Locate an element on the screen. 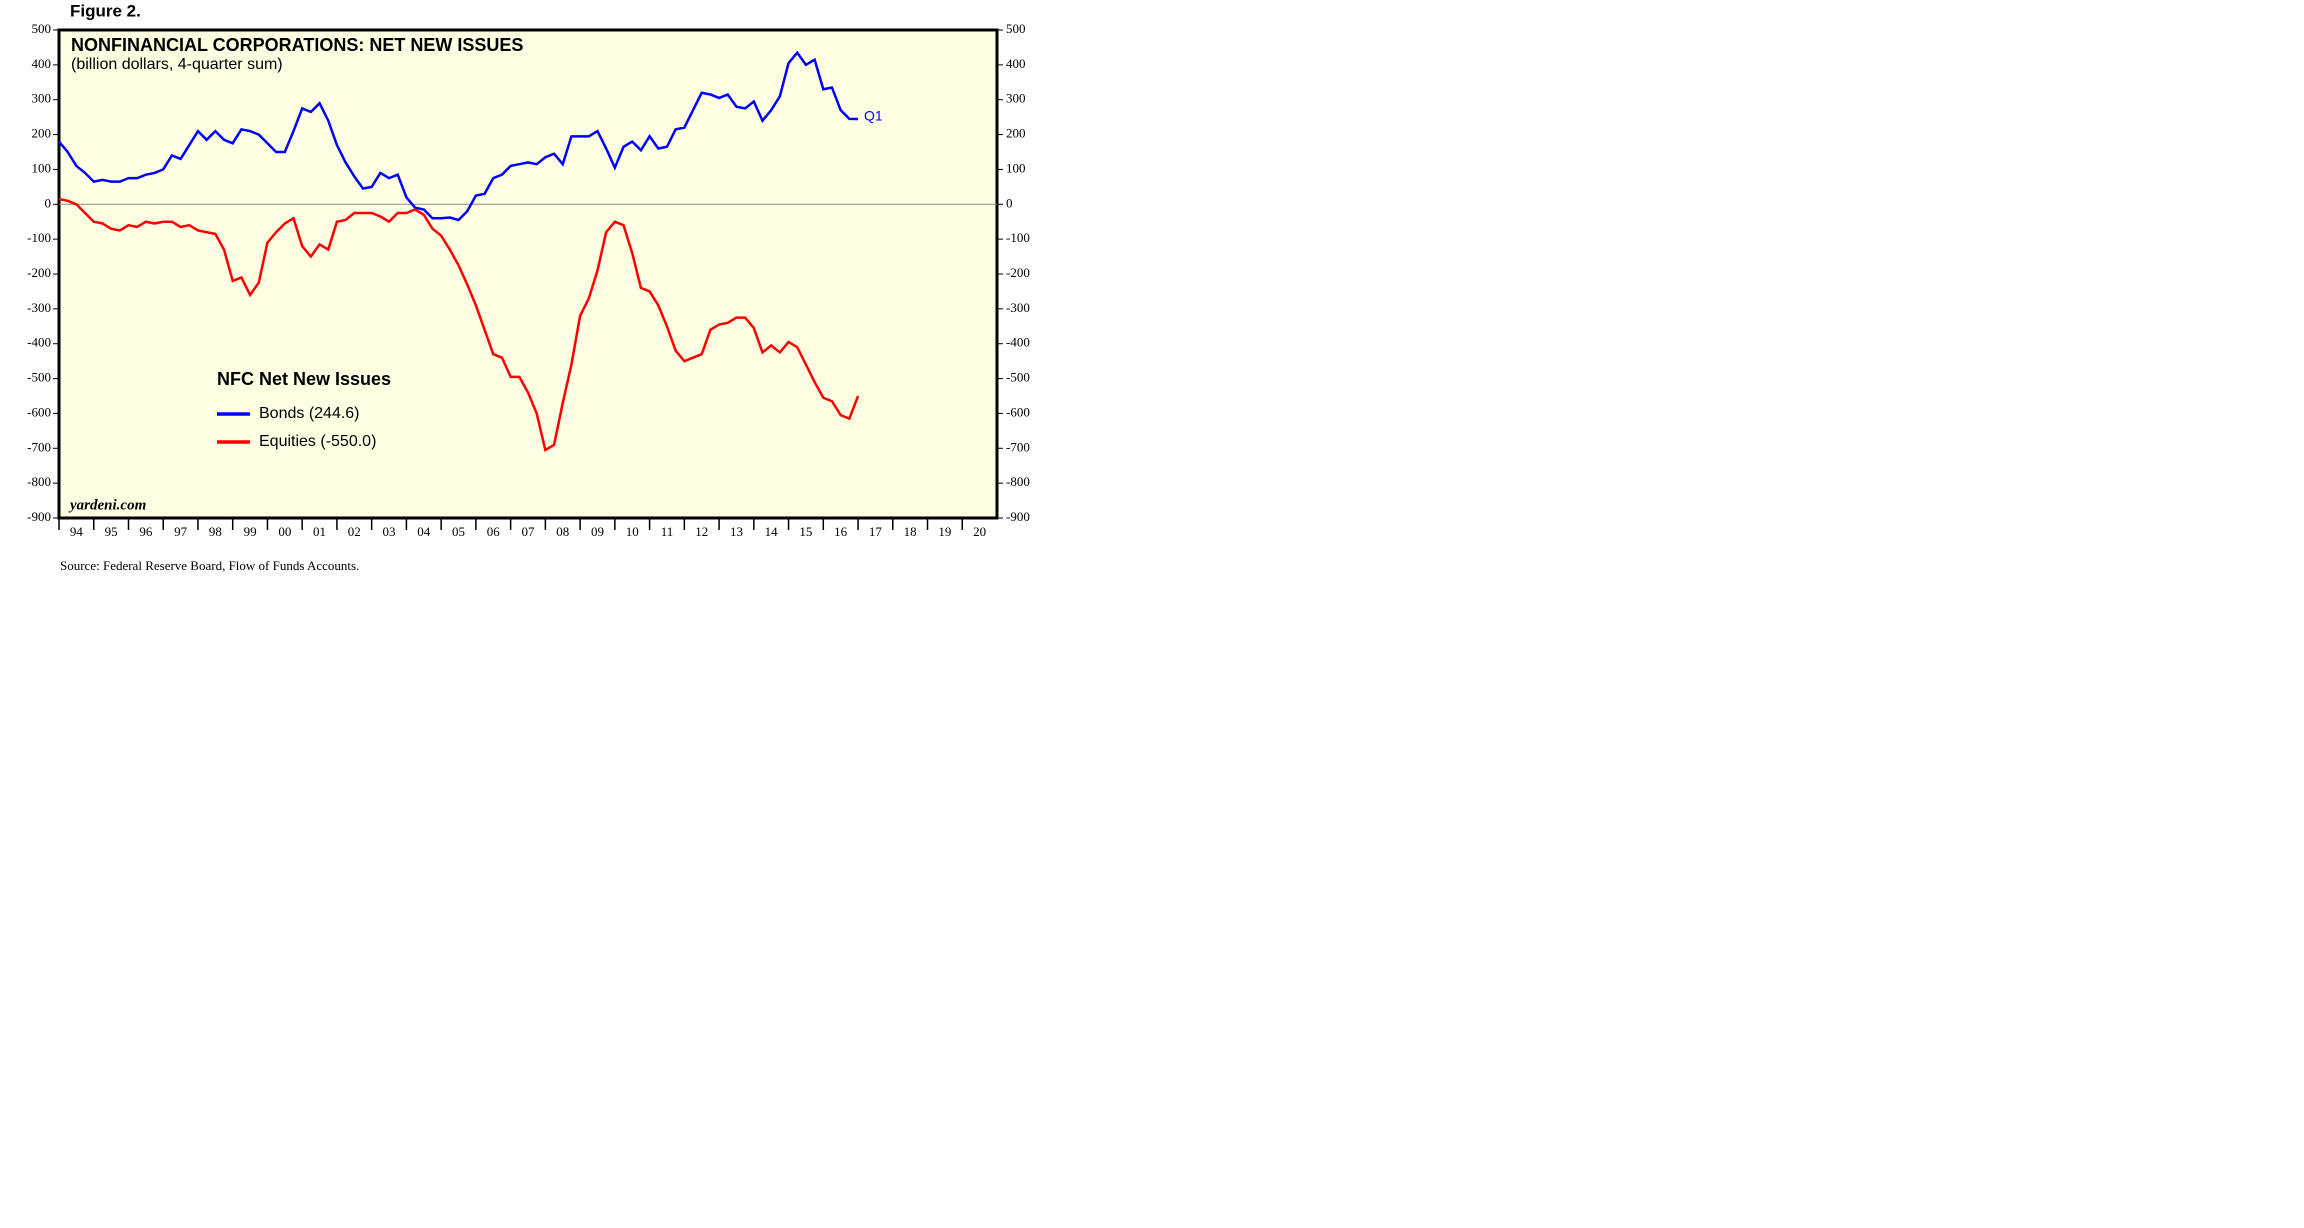 The image size is (2304, 1228). x-tick-label: 04 is located at coordinates (424, 531).